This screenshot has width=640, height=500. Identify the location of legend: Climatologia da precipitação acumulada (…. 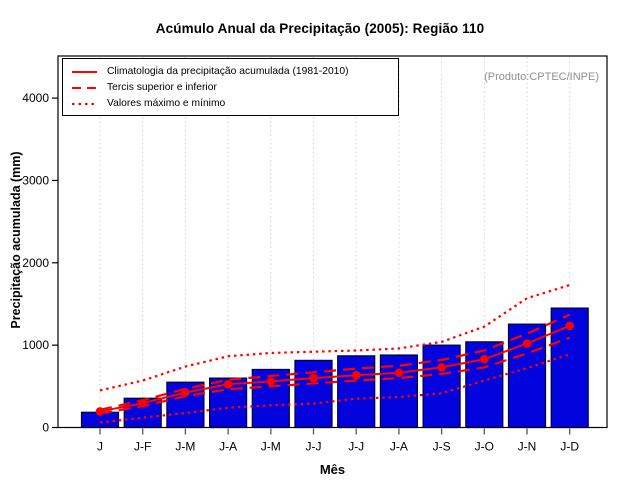
(230, 87).